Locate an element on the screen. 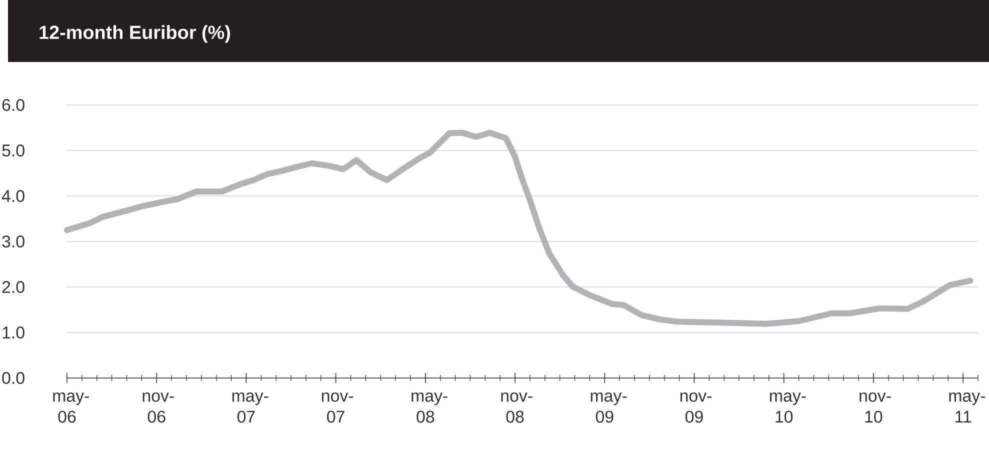 The height and width of the screenshot is (454, 989). y-tick-label: 3.0 is located at coordinates (13, 242).